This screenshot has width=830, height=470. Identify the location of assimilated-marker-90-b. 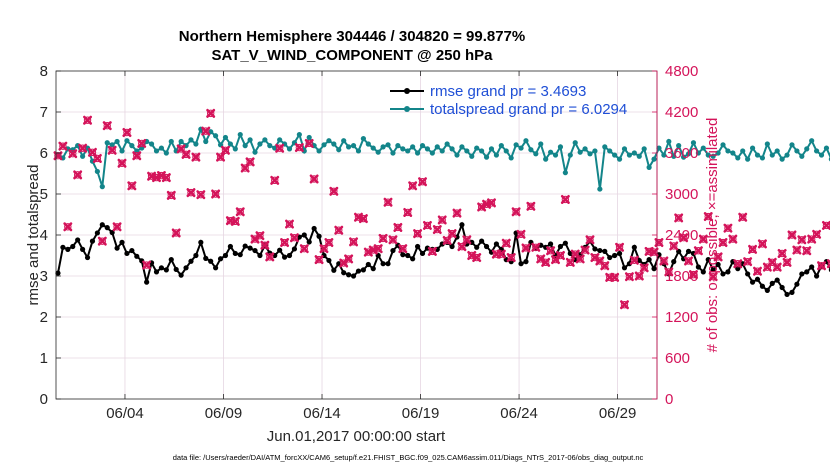
(501, 254).